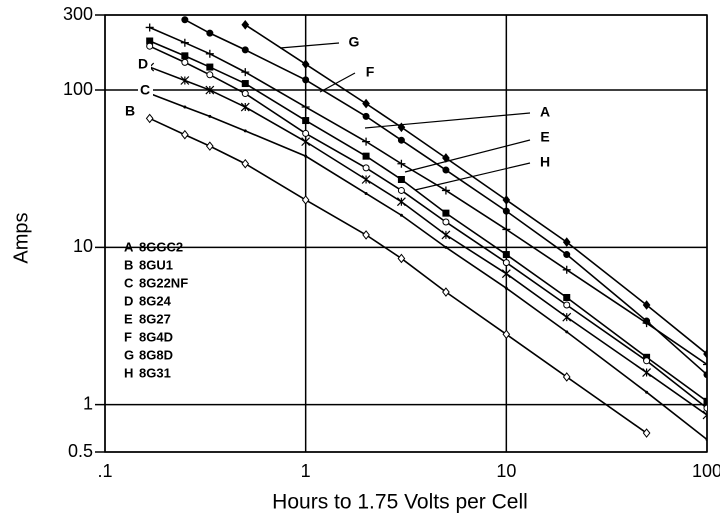 The width and height of the screenshot is (720, 523). What do you see at coordinates (128, 372) in the screenshot?
I see `legend-letter: H` at bounding box center [128, 372].